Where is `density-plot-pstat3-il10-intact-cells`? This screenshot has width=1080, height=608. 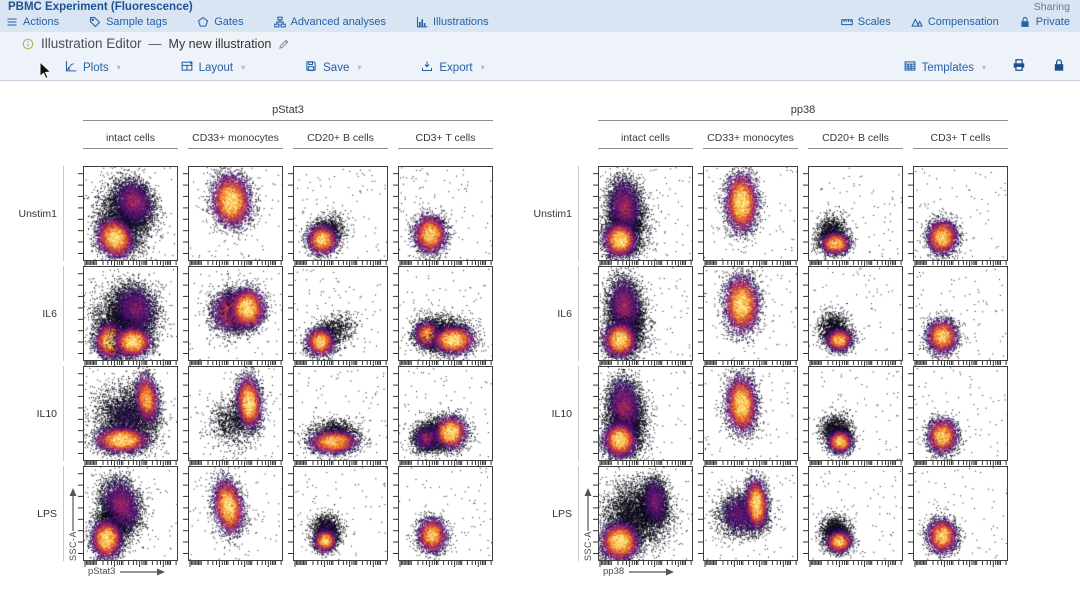 density-plot-pstat3-il10-intact-cells is located at coordinates (128, 416).